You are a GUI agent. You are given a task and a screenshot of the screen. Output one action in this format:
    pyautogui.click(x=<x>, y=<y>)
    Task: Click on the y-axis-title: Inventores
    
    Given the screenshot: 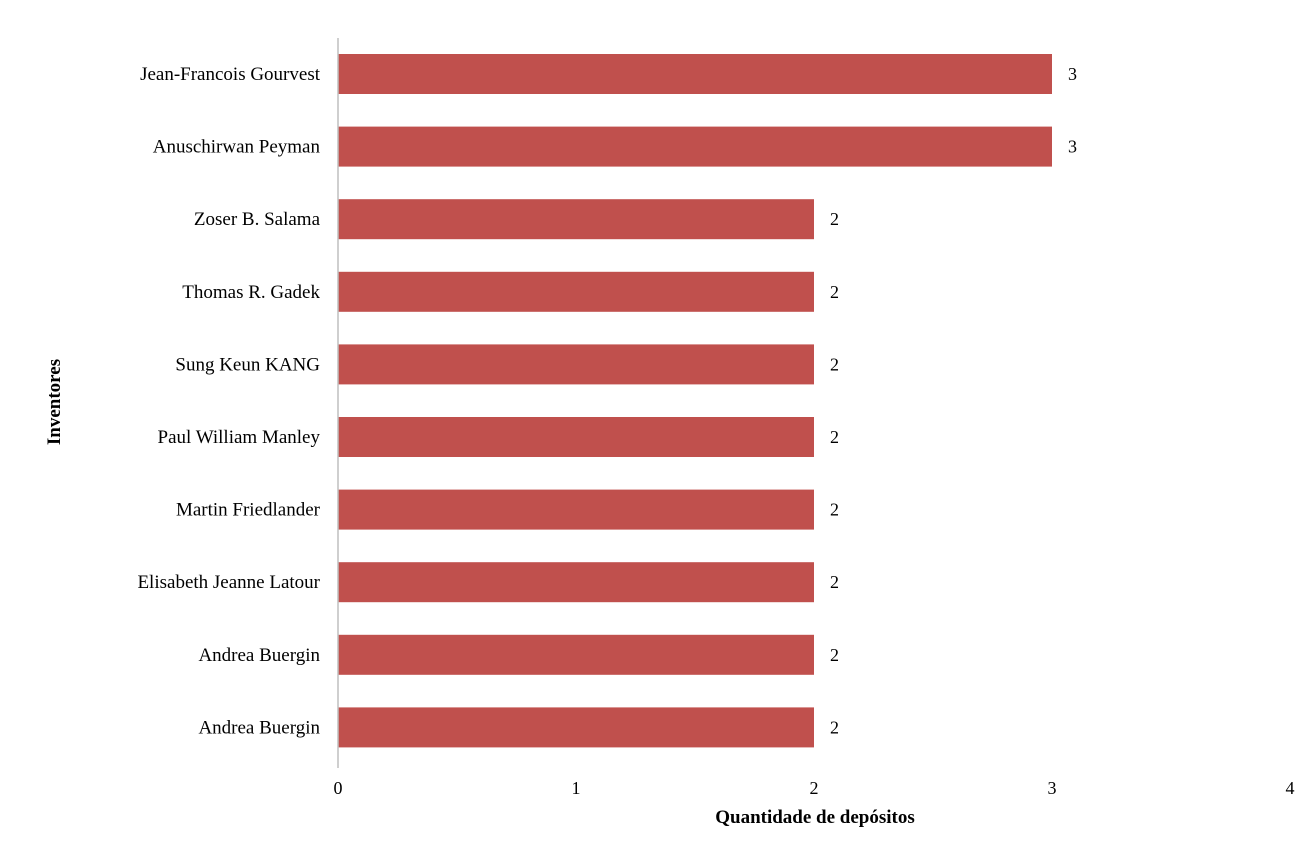 What is the action you would take?
    pyautogui.click(x=54, y=402)
    